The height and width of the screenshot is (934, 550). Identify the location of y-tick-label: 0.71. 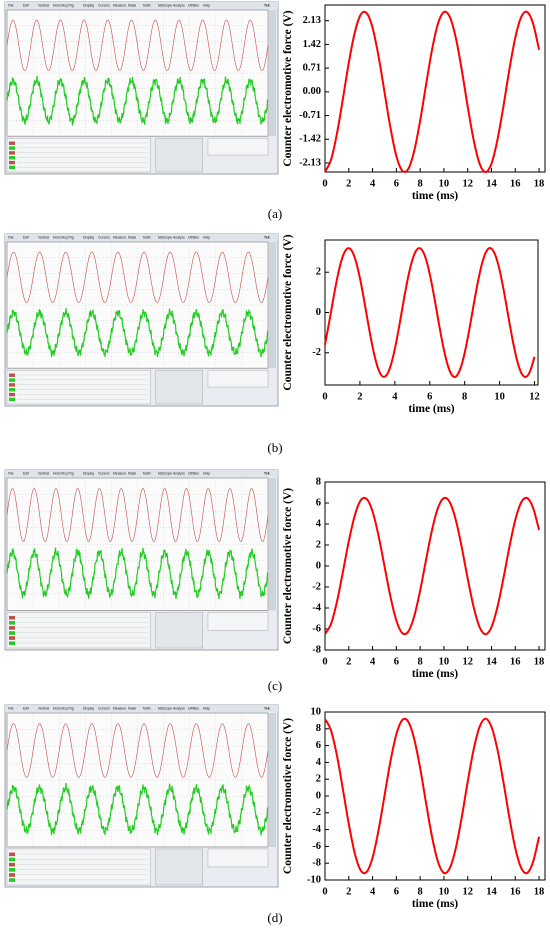
(312, 68).